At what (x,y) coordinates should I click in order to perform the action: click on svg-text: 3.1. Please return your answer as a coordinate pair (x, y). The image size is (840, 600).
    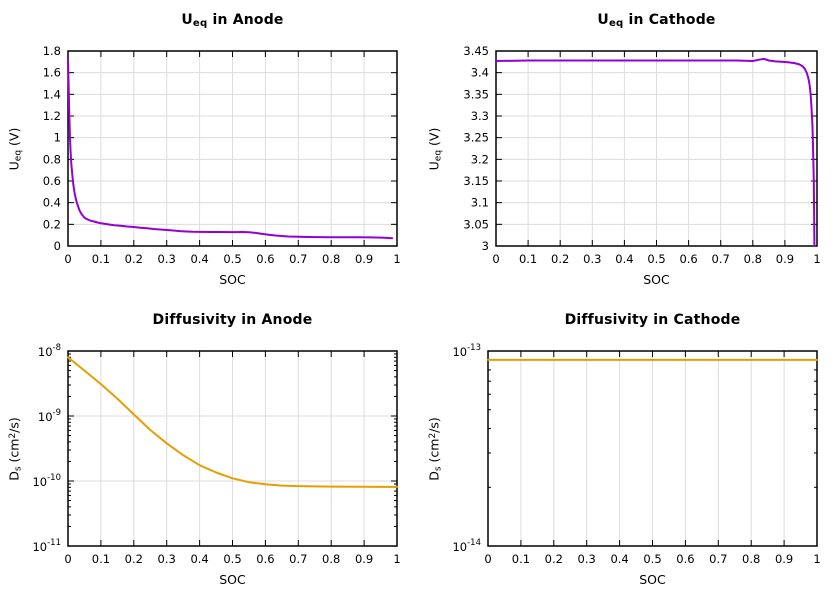
    Looking at the image, I should click on (480, 203).